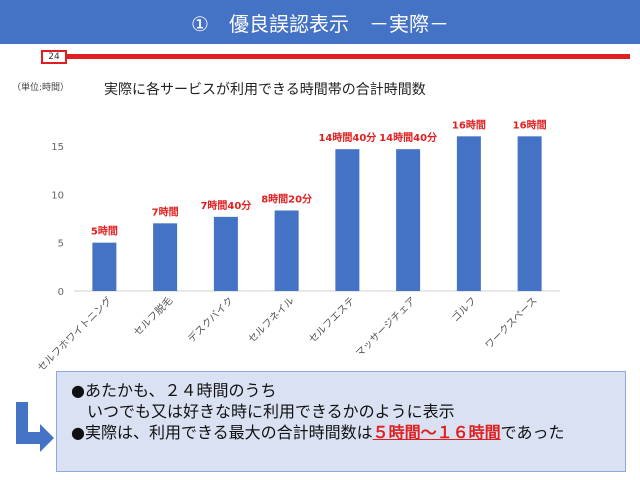 This screenshot has width=640, height=480. I want to click on x-tick-label: セルフネイル, so click(271, 320).